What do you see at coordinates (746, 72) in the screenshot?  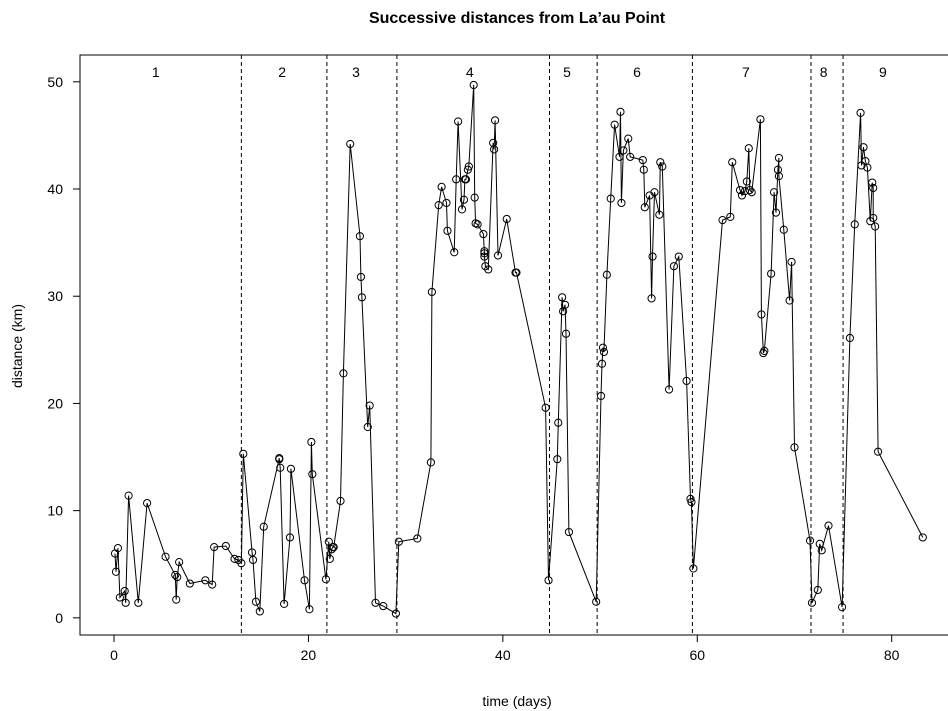 I see `segment-label: 7` at bounding box center [746, 72].